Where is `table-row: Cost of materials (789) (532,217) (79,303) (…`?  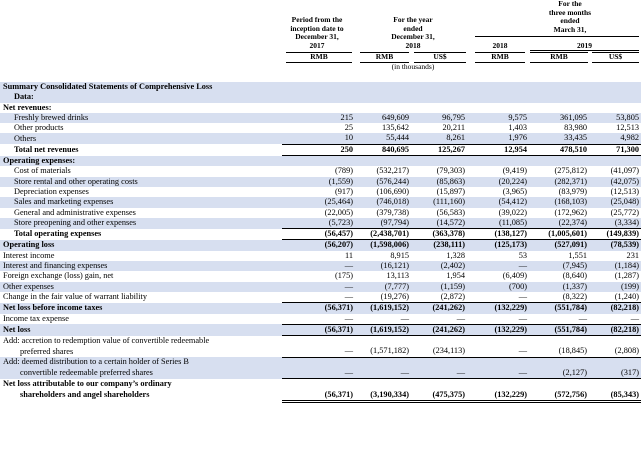 table-row: Cost of materials (789) (532,217) (79,303) (… is located at coordinates (320, 171).